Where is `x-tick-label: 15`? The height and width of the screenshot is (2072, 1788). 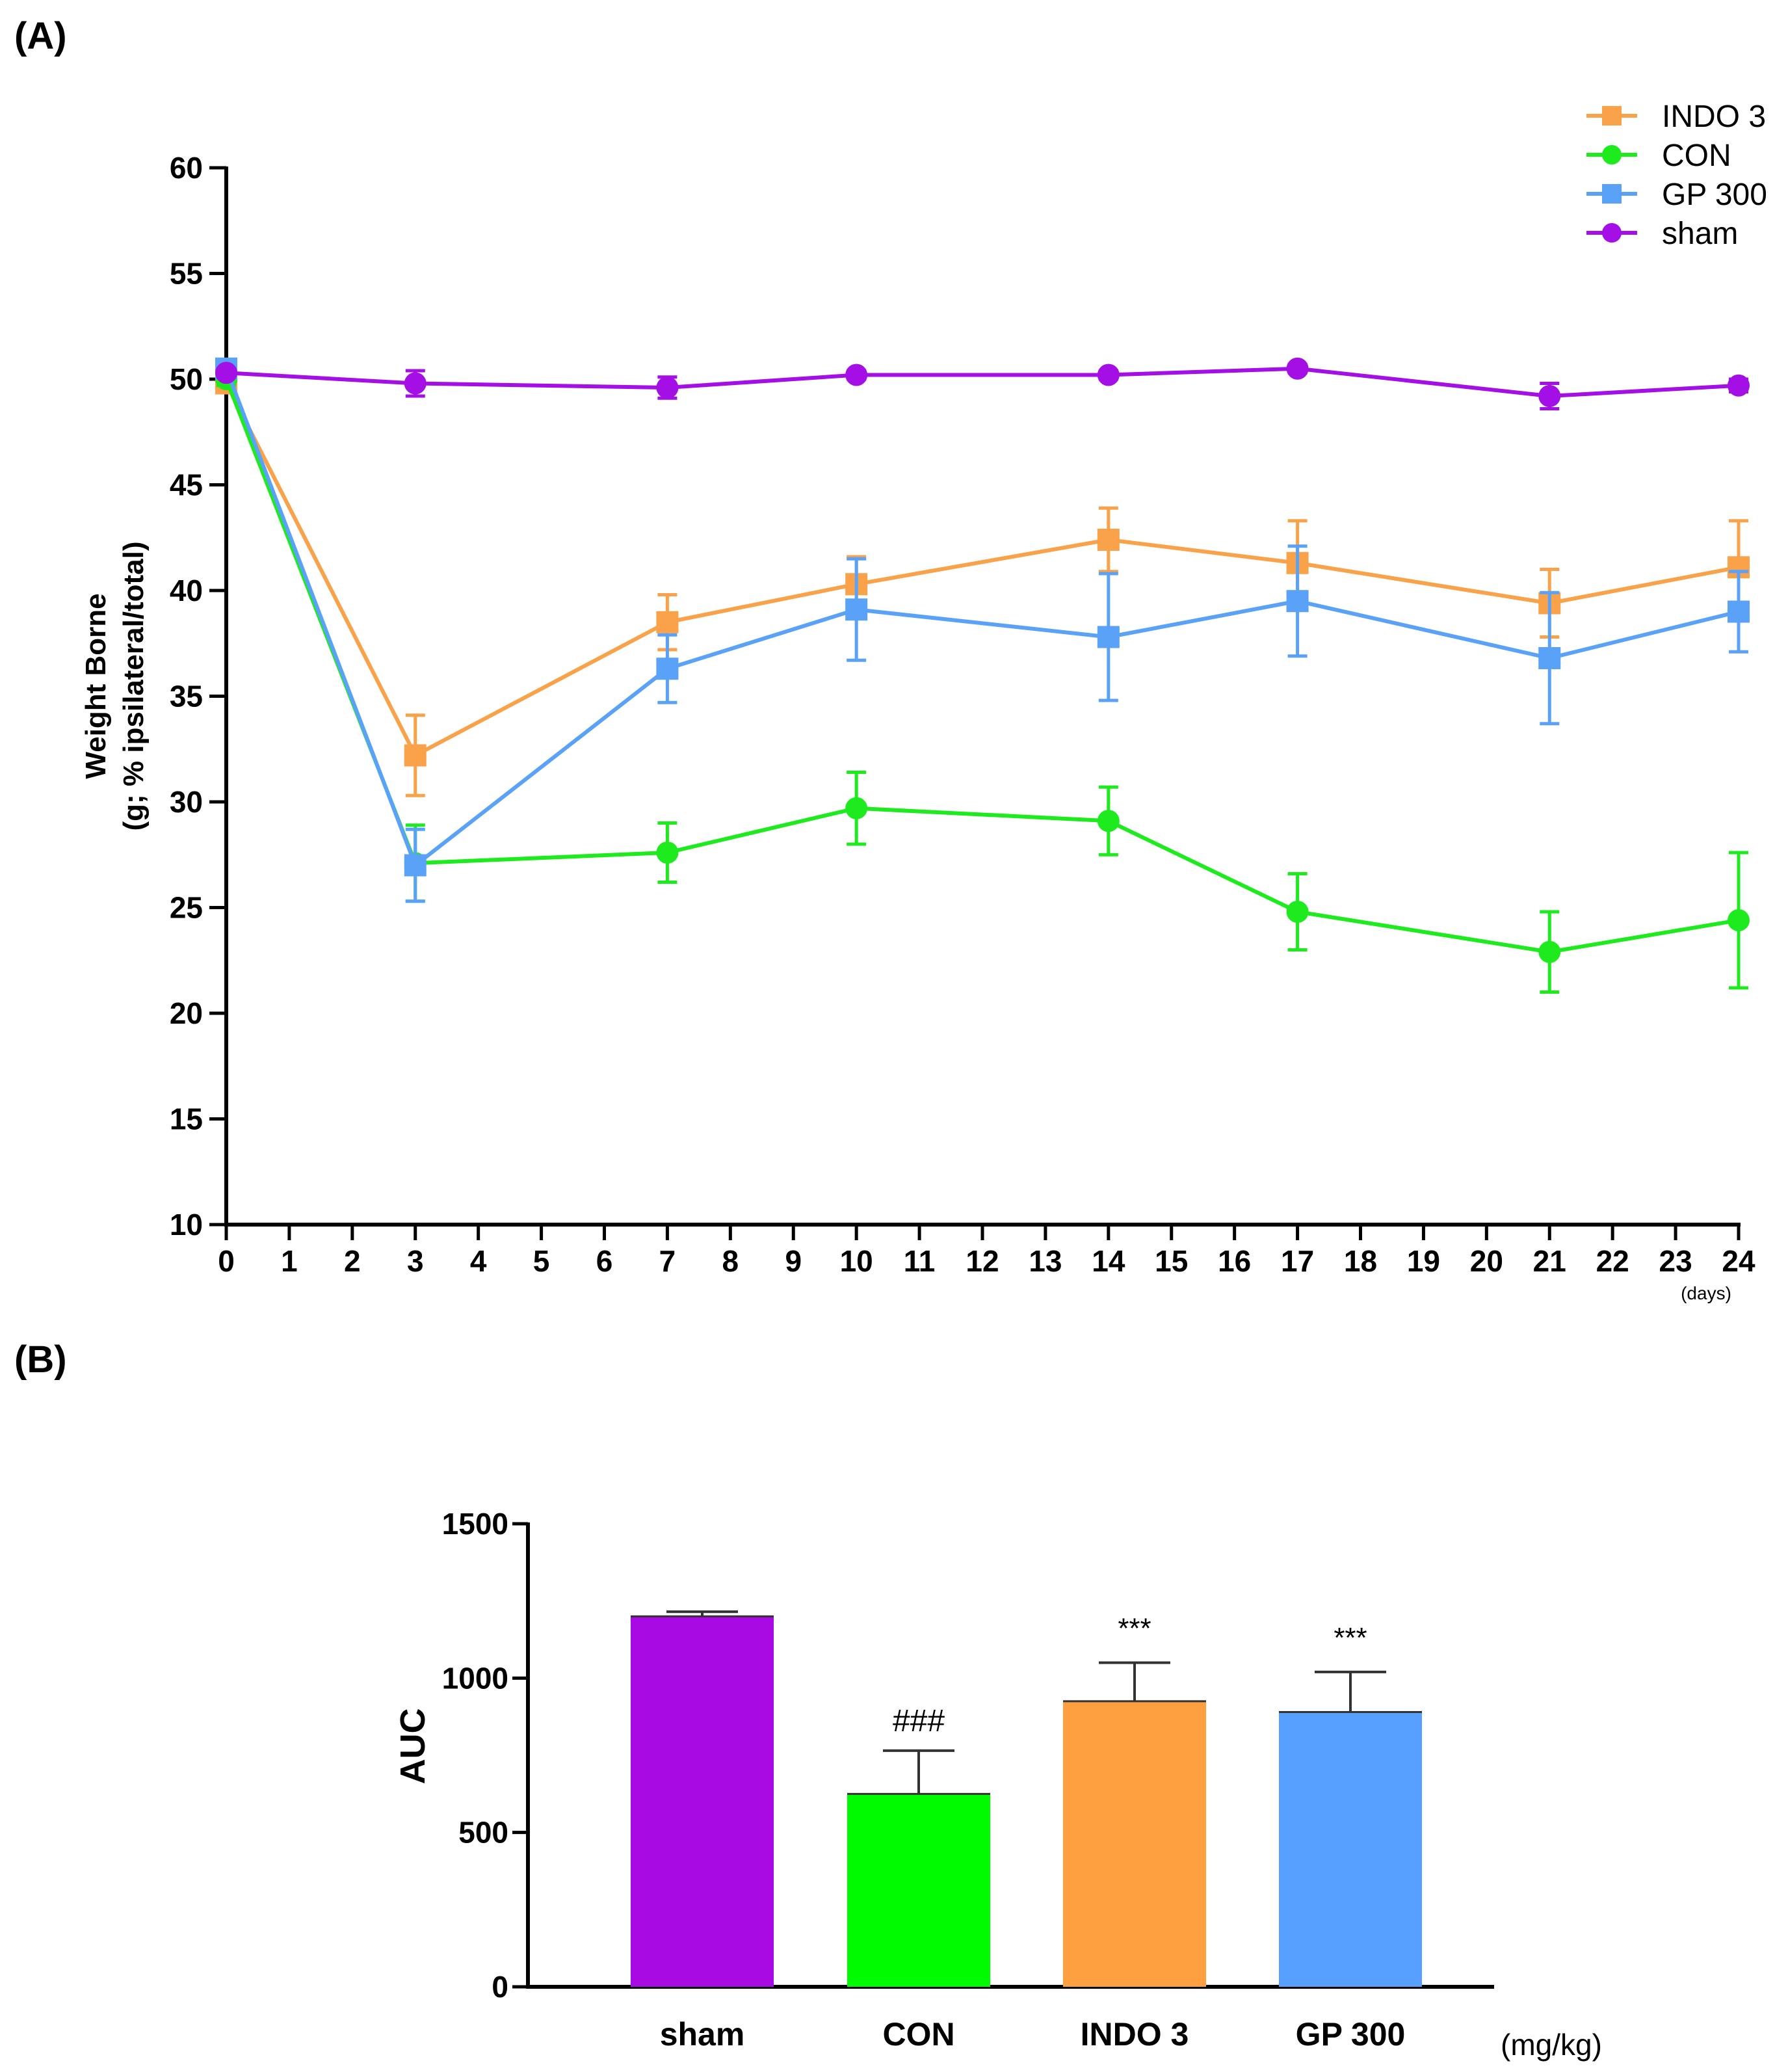
x-tick-label: 15 is located at coordinates (1171, 1261).